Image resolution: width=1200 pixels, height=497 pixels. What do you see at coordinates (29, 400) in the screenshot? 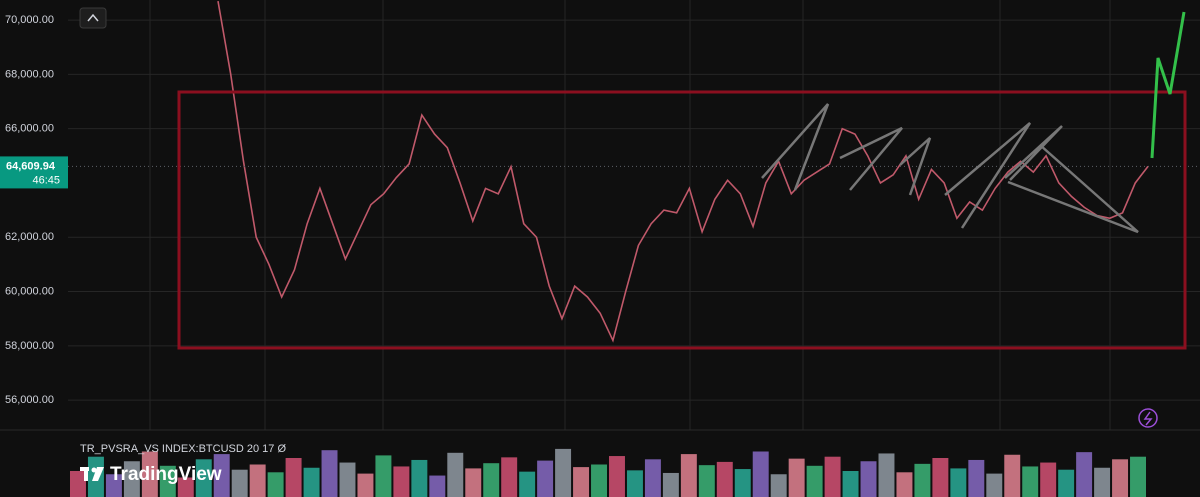
I see `y-tick-label: 56,000.00` at bounding box center [29, 400].